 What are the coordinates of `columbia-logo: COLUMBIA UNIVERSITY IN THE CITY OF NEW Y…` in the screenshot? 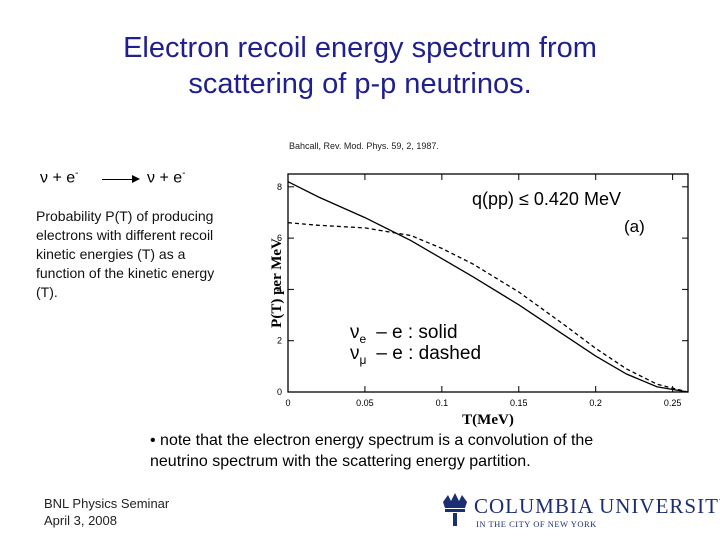 It's located at (580, 510).